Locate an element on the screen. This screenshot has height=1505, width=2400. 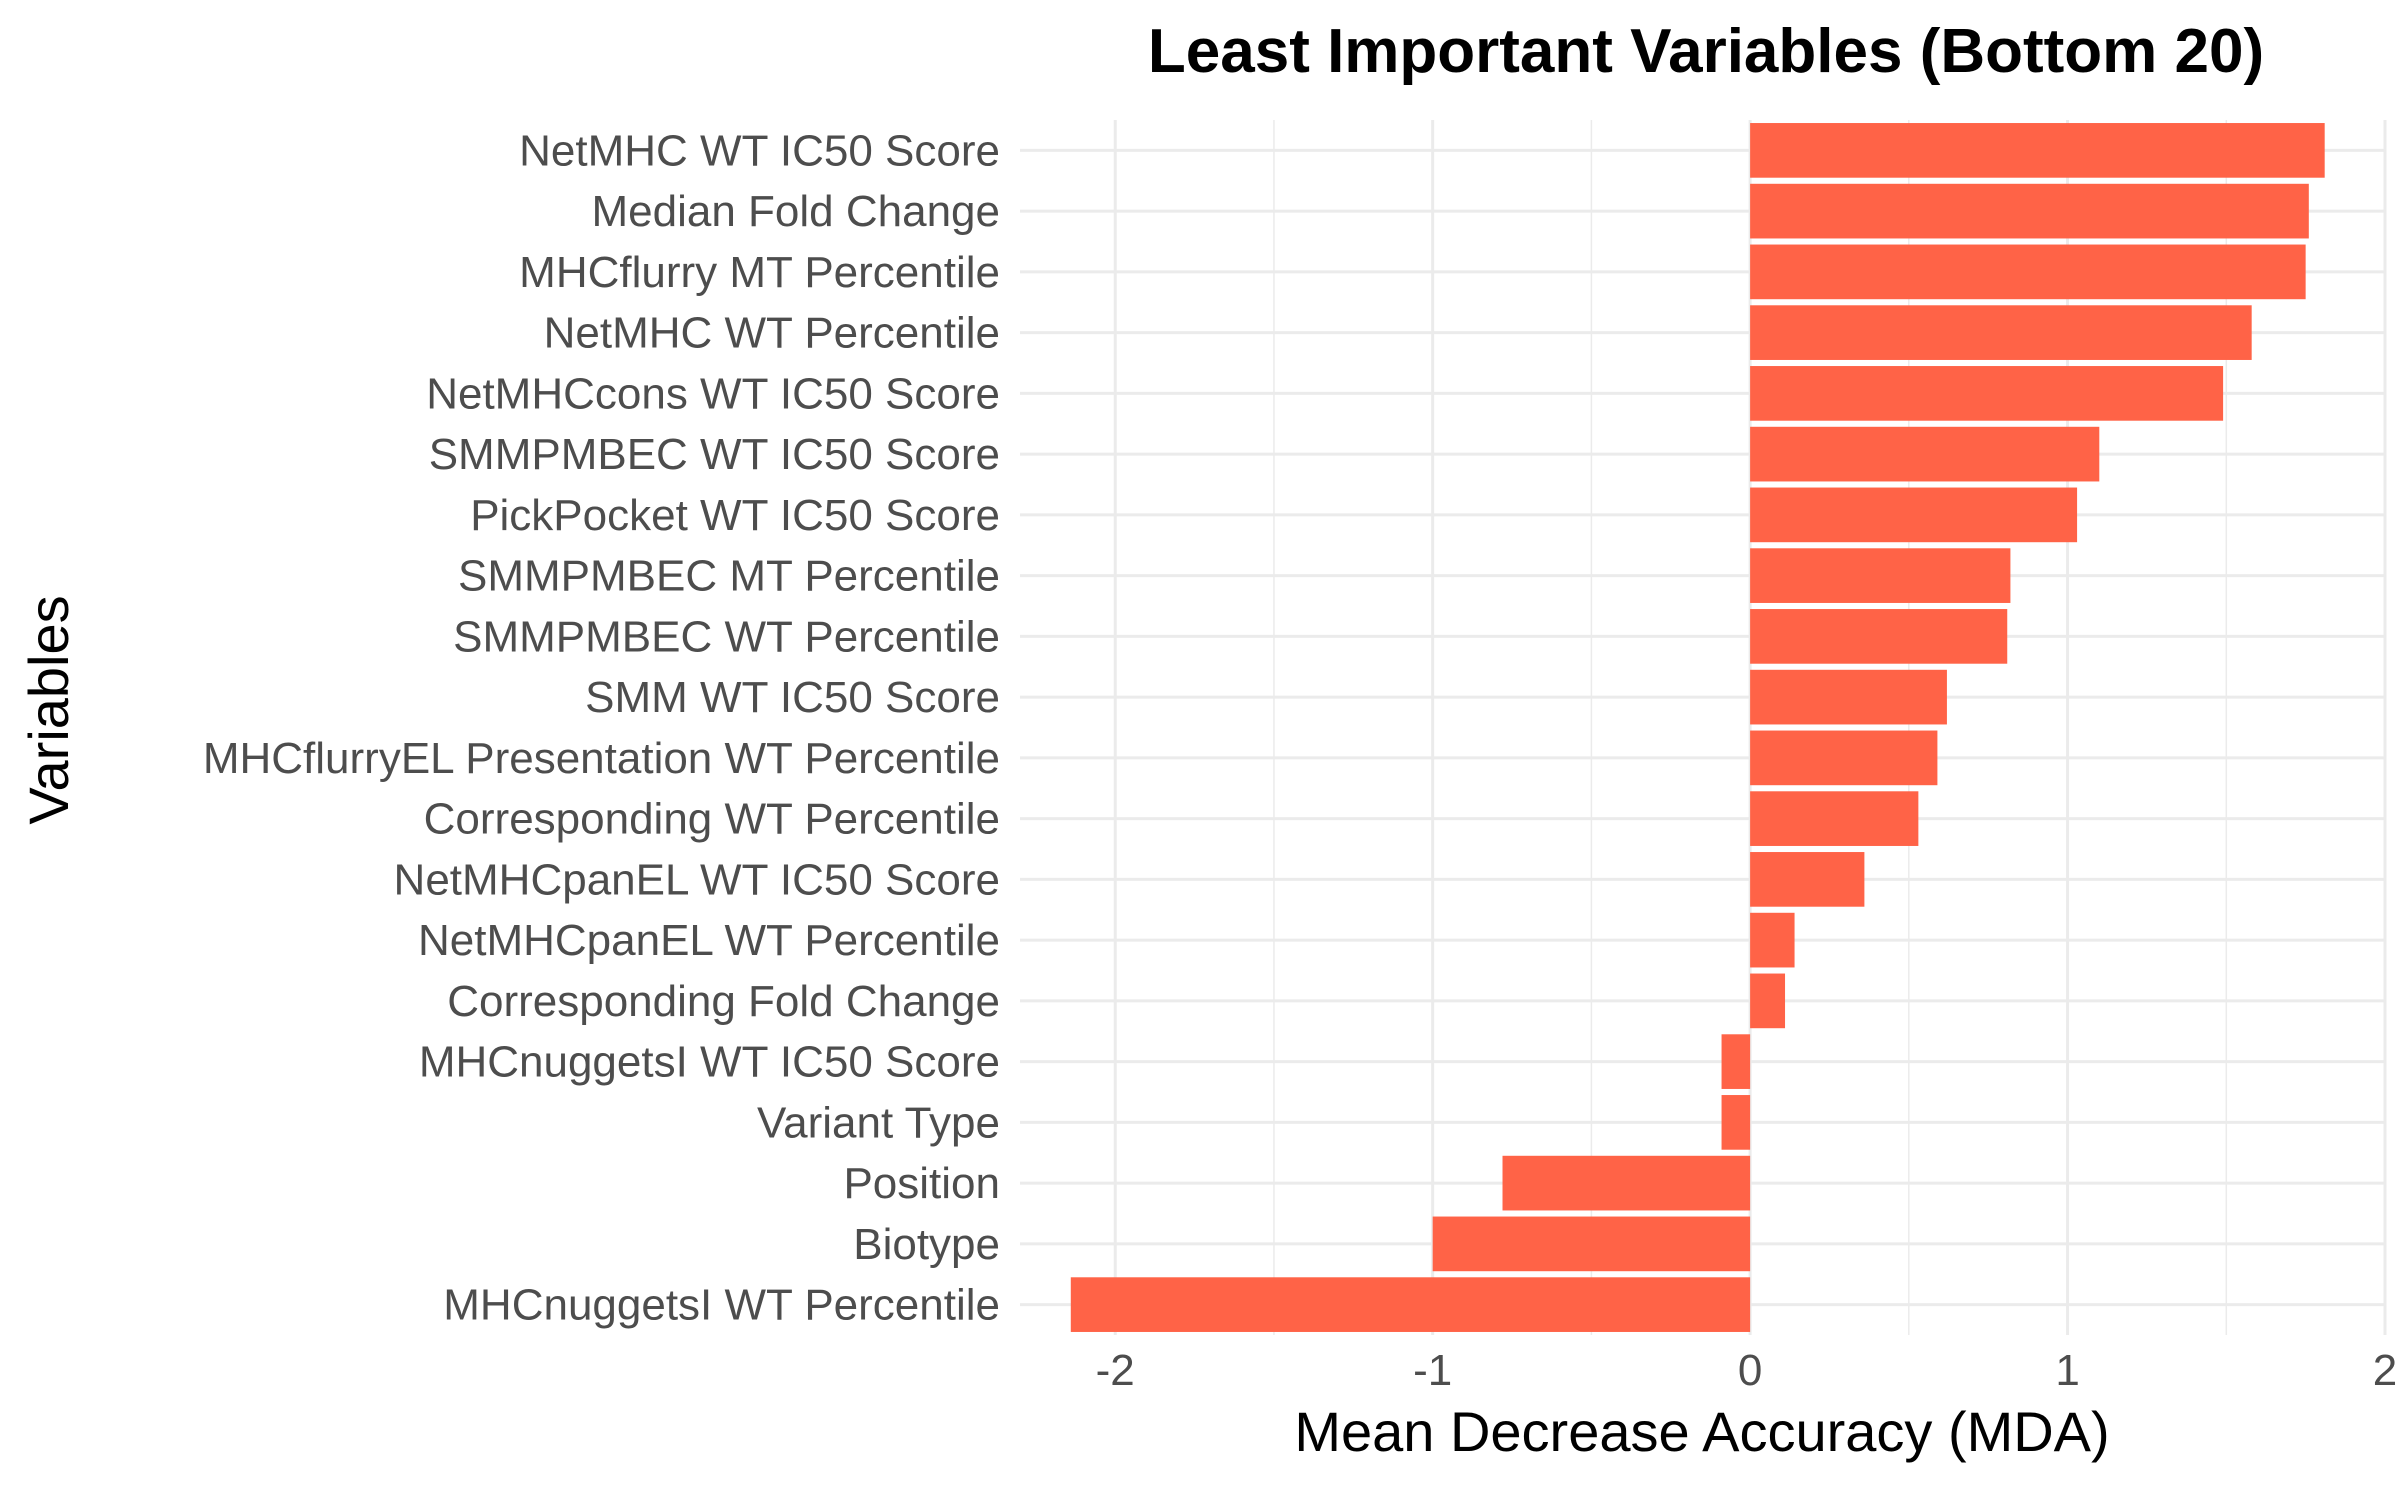
x-tick-label: -2 is located at coordinates (1115, 1370).